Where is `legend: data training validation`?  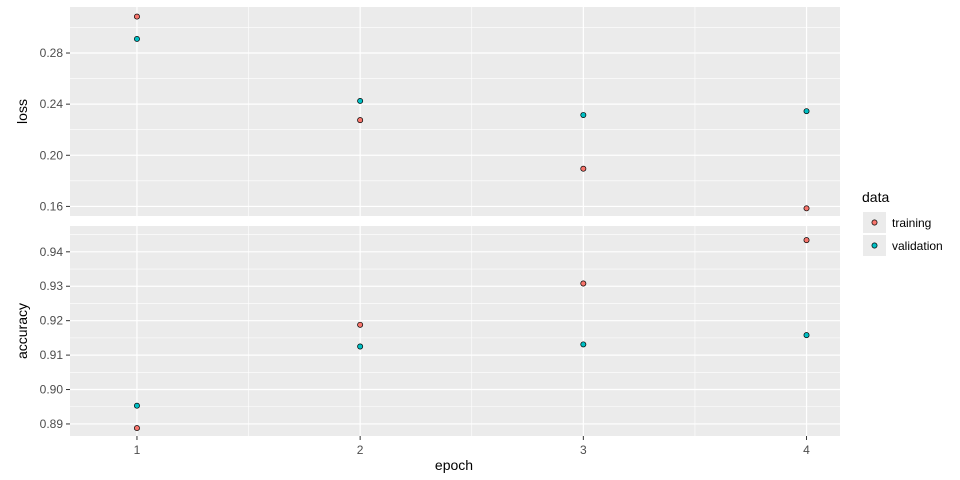
legend: data training validation is located at coordinates (902, 222).